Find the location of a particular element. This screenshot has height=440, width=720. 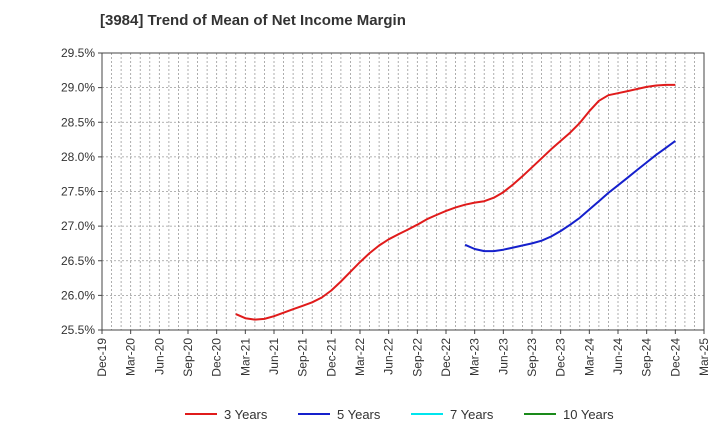

x-tick-label: Jun-24 is located at coordinates (618, 356).